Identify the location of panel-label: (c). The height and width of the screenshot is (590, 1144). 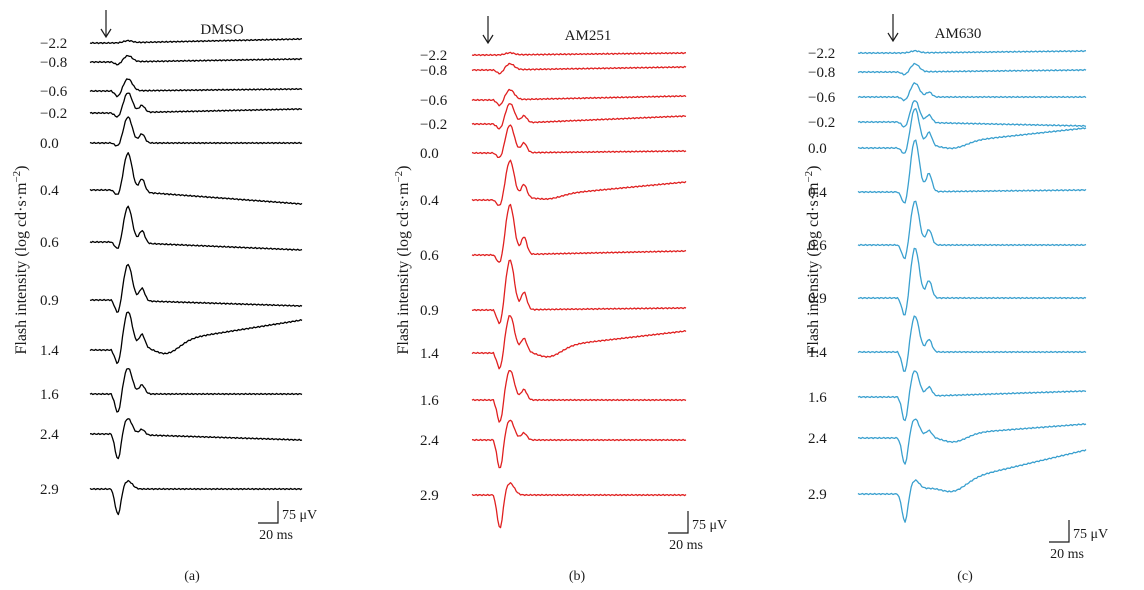
(965, 576).